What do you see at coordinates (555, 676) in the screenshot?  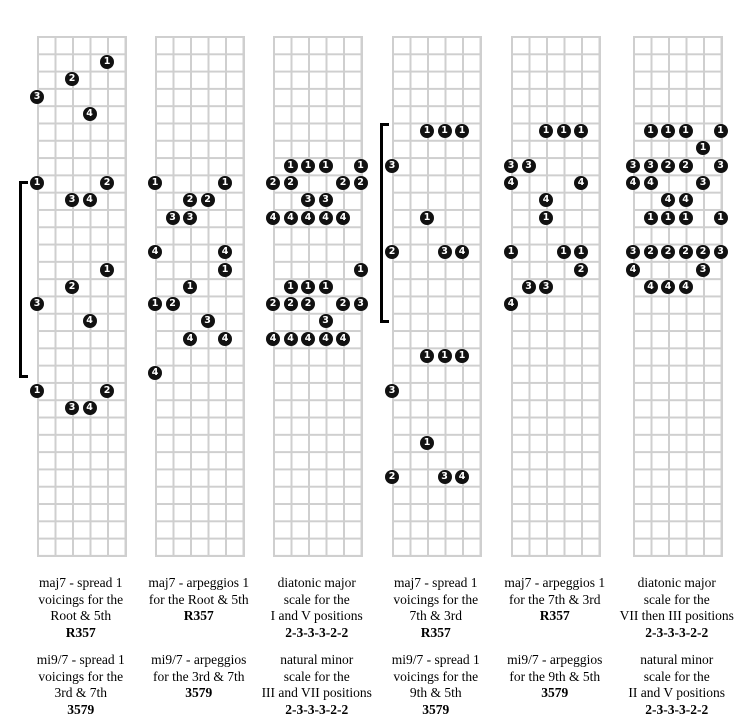 I see `caption-line: for the 9th & 5th` at bounding box center [555, 676].